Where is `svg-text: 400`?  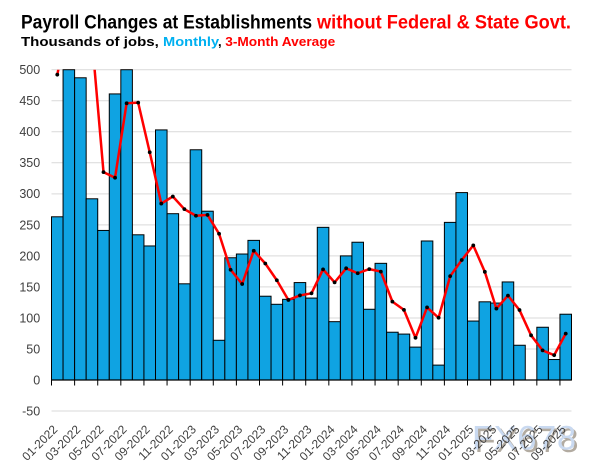 svg-text: 400 is located at coordinates (29, 132).